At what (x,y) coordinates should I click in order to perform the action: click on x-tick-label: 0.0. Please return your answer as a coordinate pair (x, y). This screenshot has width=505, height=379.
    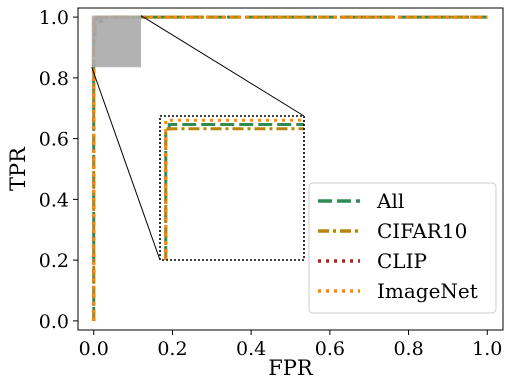
    Looking at the image, I should click on (94, 349).